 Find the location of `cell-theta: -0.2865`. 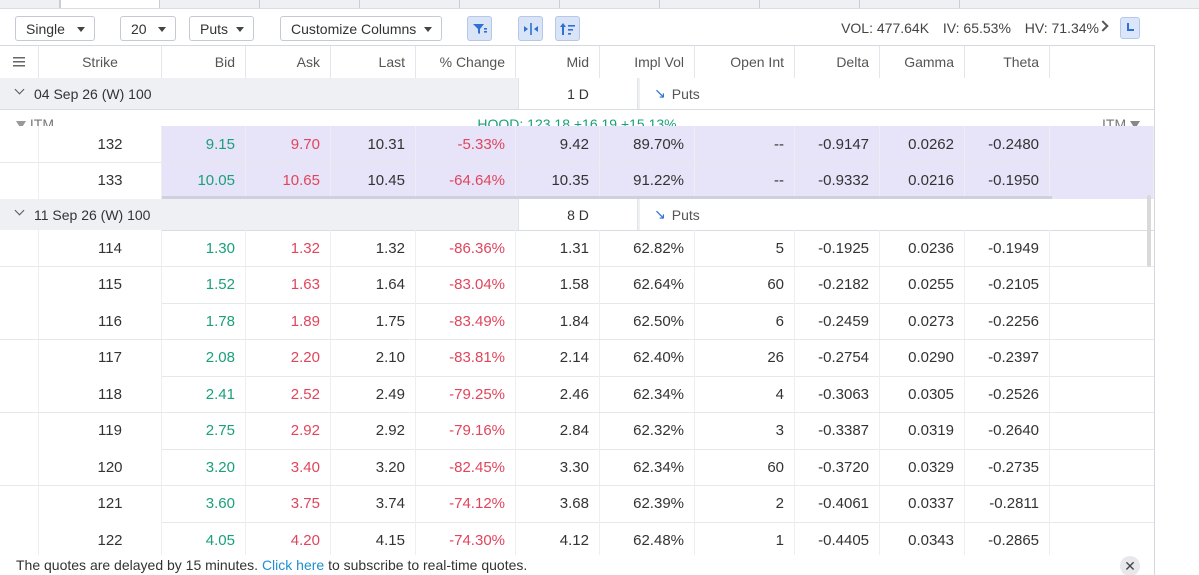

cell-theta: -0.2865 is located at coordinates (1007, 540).